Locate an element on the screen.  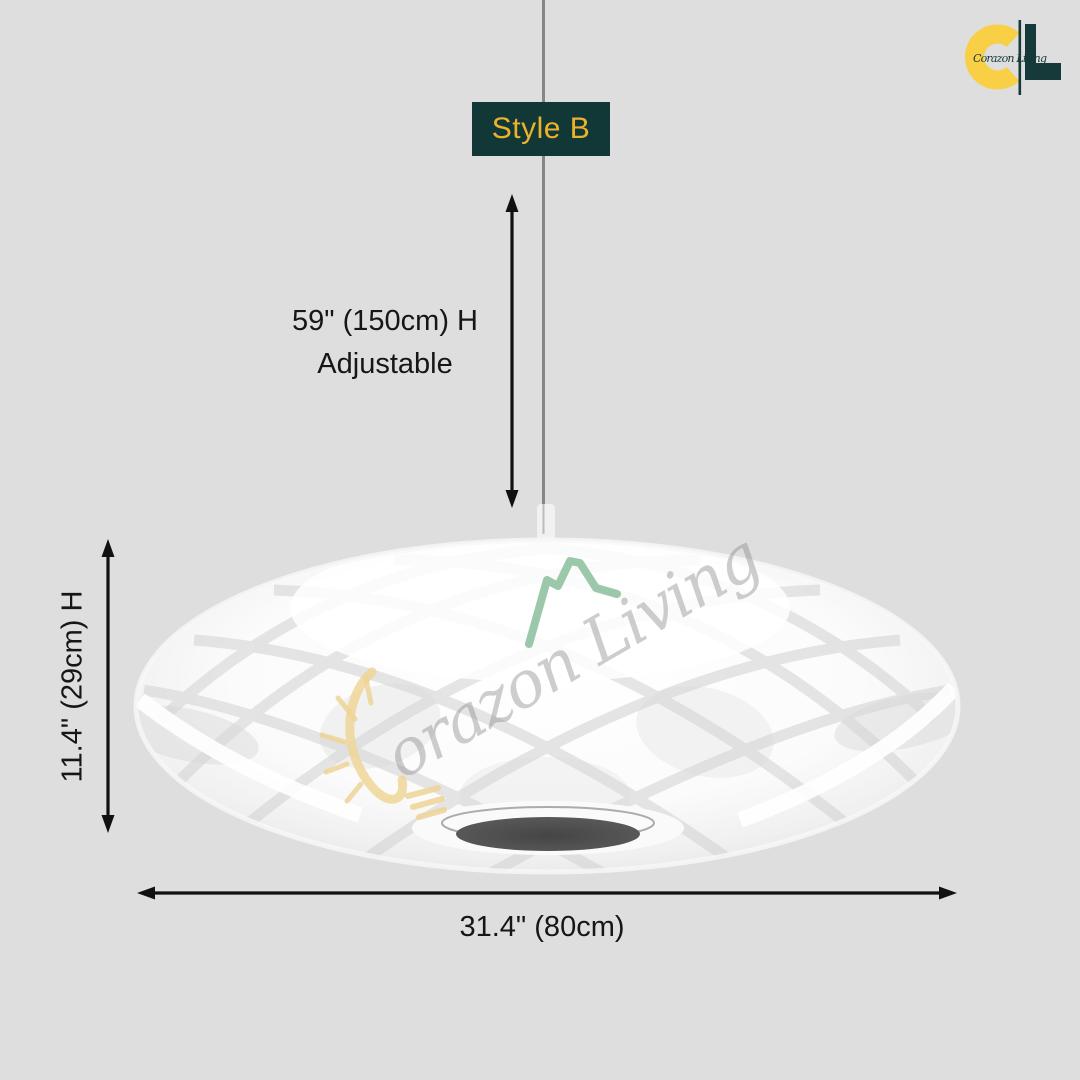
drop-height-label: 59" (150cm) H Adjustable is located at coordinates (385, 343).